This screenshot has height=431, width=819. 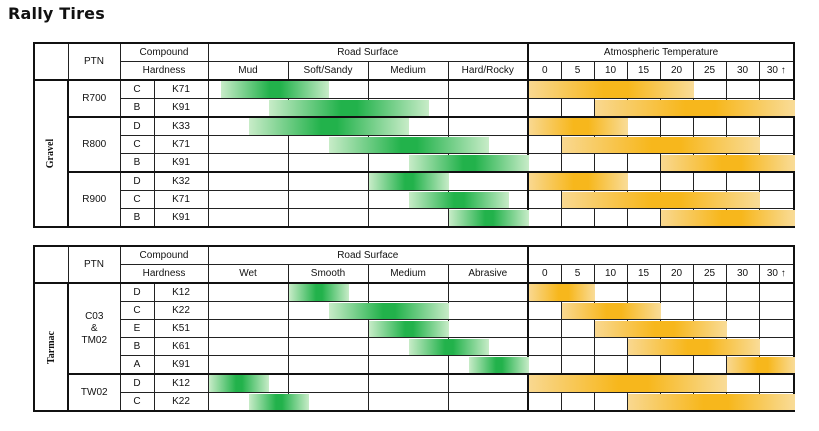 What do you see at coordinates (676, 71) in the screenshot?
I see `temperature-header: 20` at bounding box center [676, 71].